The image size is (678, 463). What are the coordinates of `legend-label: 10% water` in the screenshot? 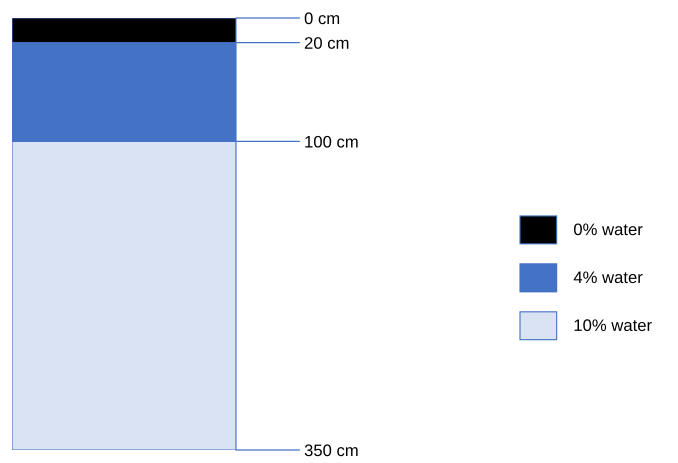 It's located at (613, 325).